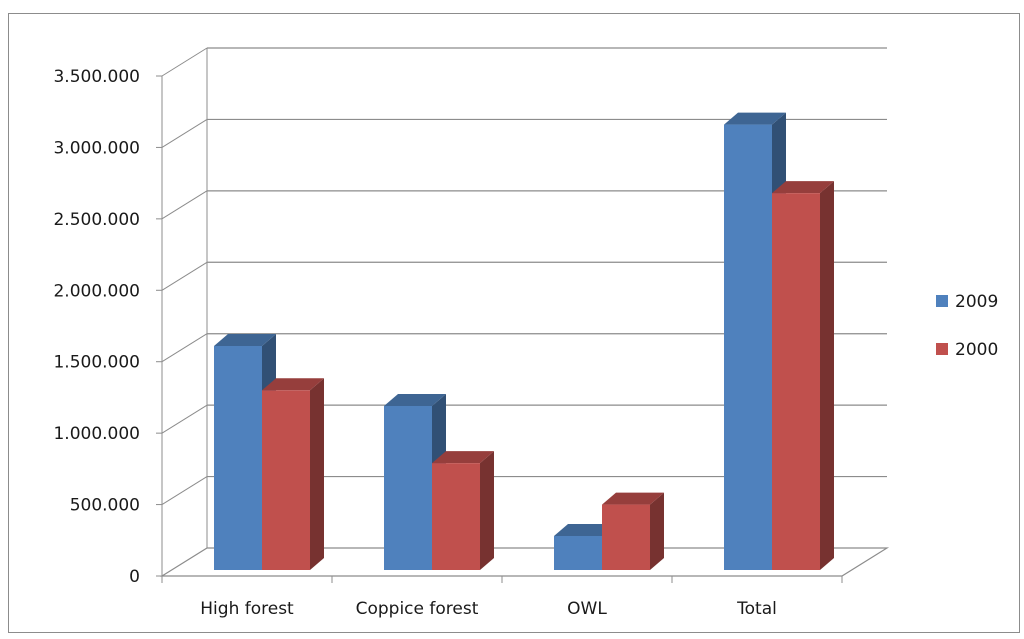  I want to click on category-label: OWL, so click(587, 609).